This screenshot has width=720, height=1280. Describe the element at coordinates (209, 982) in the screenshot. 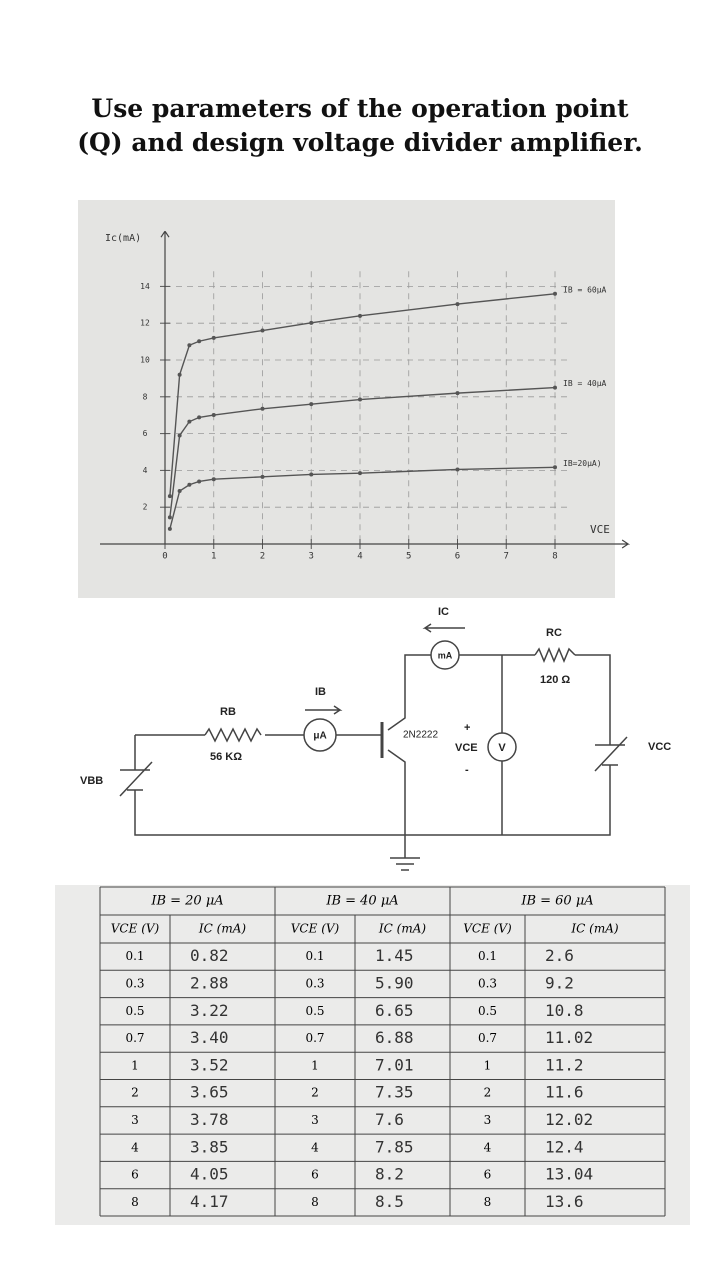

I see `measured-value: 2.88` at that location.